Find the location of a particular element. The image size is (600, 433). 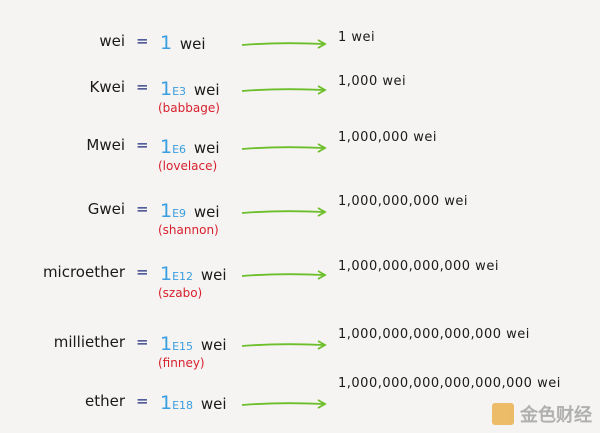

unit-name: microether is located at coordinates (83, 272).